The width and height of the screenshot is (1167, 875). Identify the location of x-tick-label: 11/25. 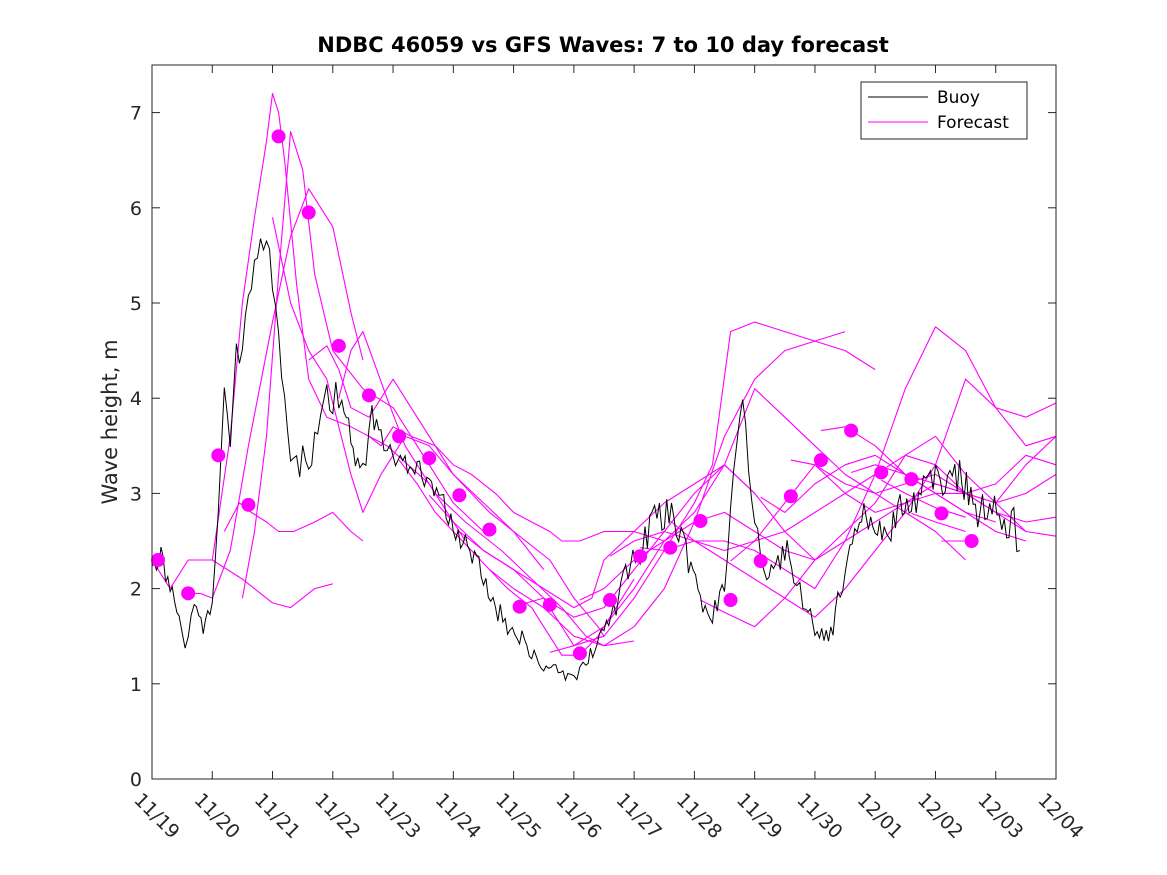
(518, 816).